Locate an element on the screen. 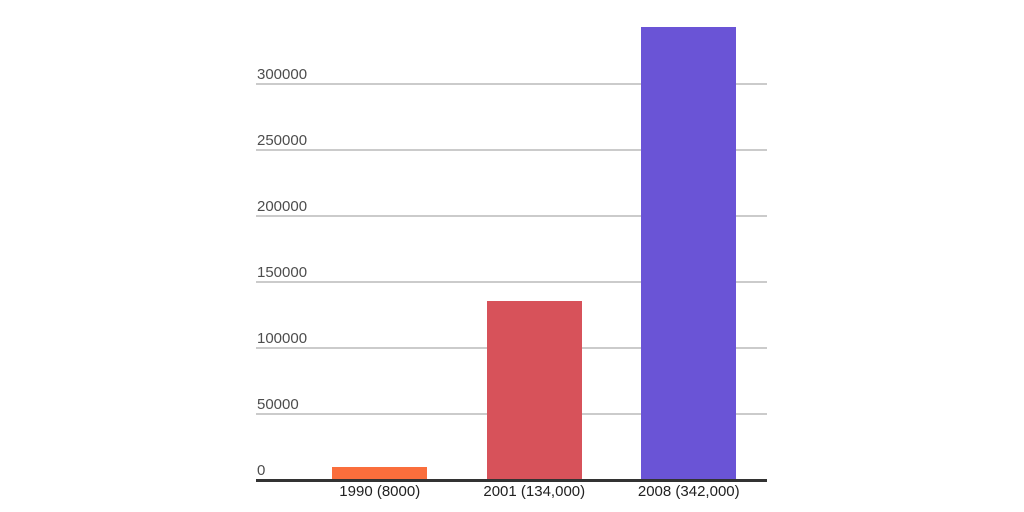 The width and height of the screenshot is (1024, 512). x-axis-line is located at coordinates (511, 480).